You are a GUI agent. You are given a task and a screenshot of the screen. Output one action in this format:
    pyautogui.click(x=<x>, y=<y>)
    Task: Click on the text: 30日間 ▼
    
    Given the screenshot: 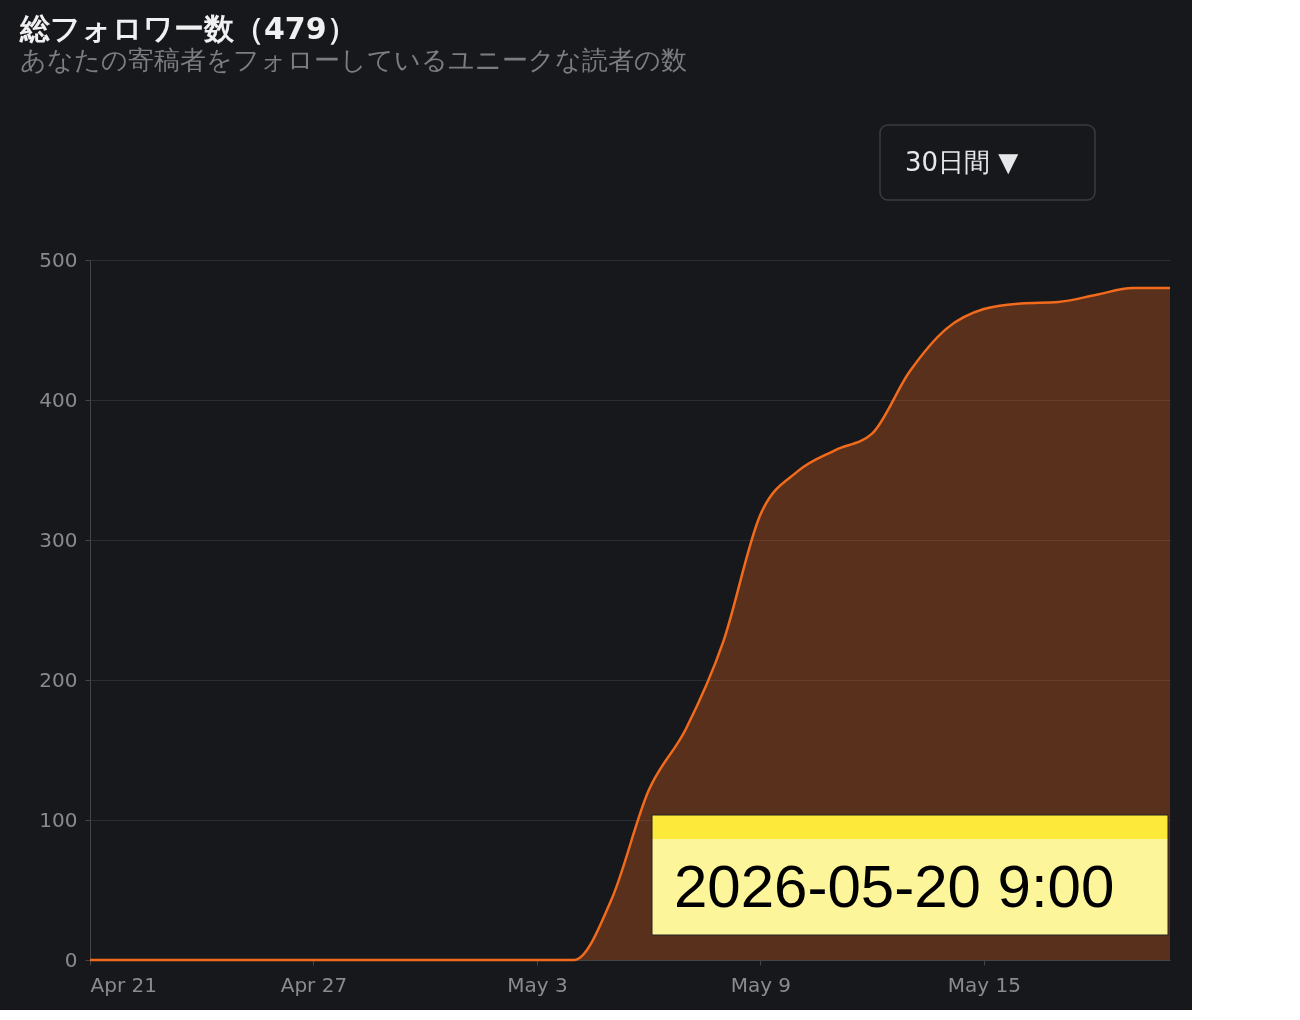 What is the action you would take?
    pyautogui.click(x=962, y=162)
    